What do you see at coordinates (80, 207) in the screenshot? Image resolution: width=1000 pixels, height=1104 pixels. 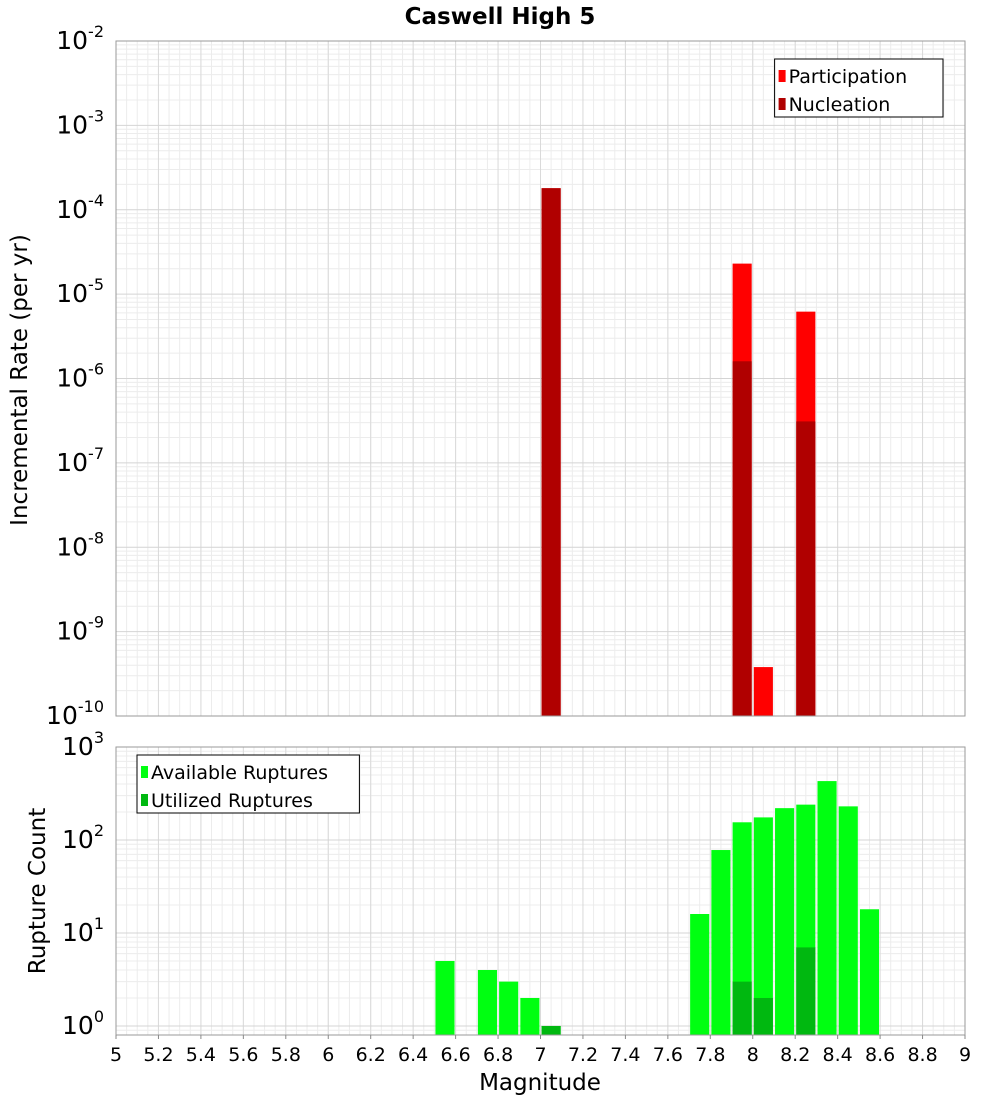 I see `y-tick-label: 10⁻⁴` at bounding box center [80, 207].